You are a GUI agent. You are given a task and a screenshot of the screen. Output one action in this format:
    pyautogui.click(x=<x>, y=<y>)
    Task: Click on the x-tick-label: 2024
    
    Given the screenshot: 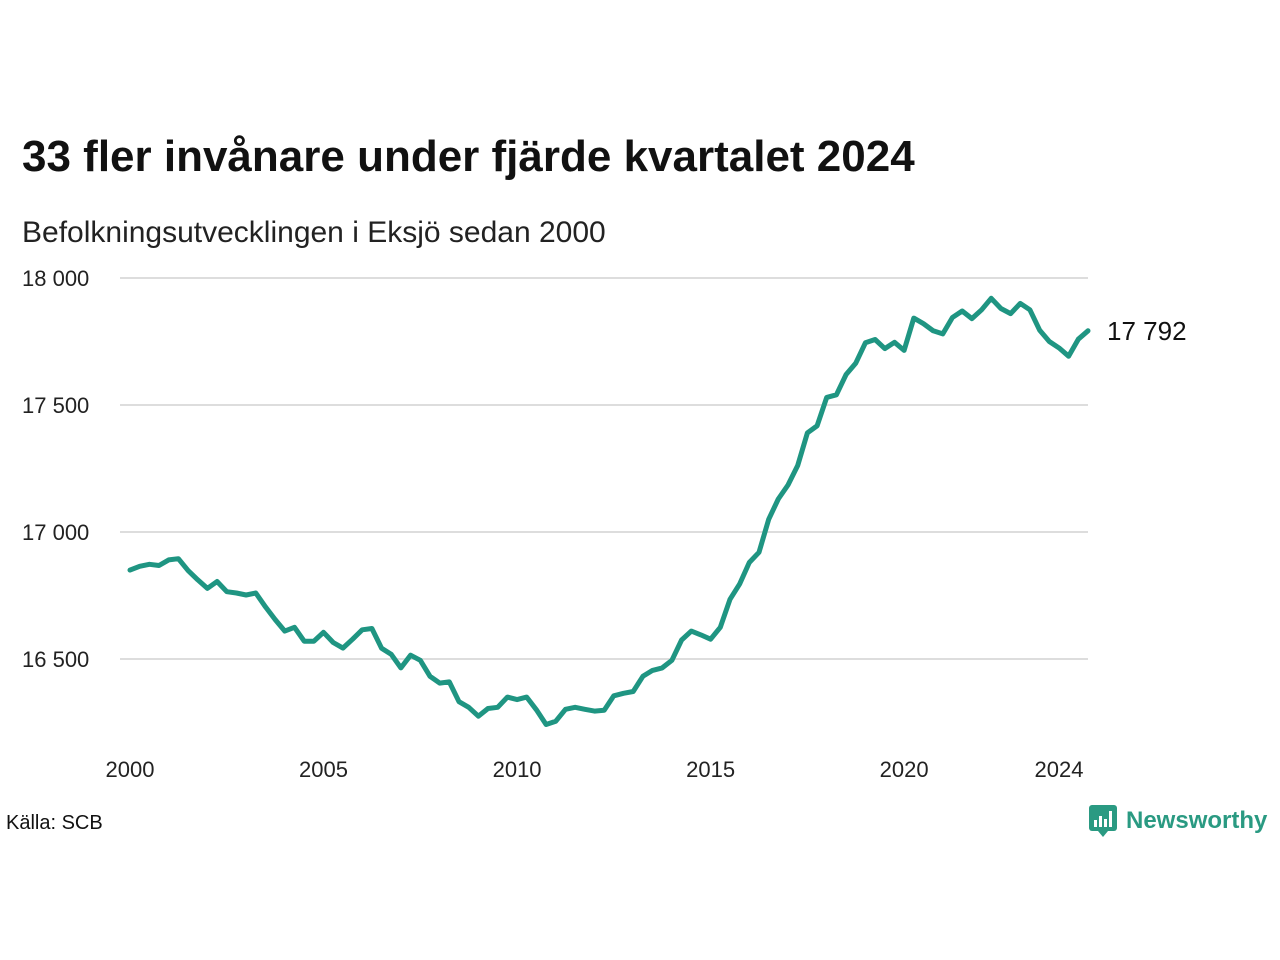 What is the action you would take?
    pyautogui.click(x=1058, y=769)
    